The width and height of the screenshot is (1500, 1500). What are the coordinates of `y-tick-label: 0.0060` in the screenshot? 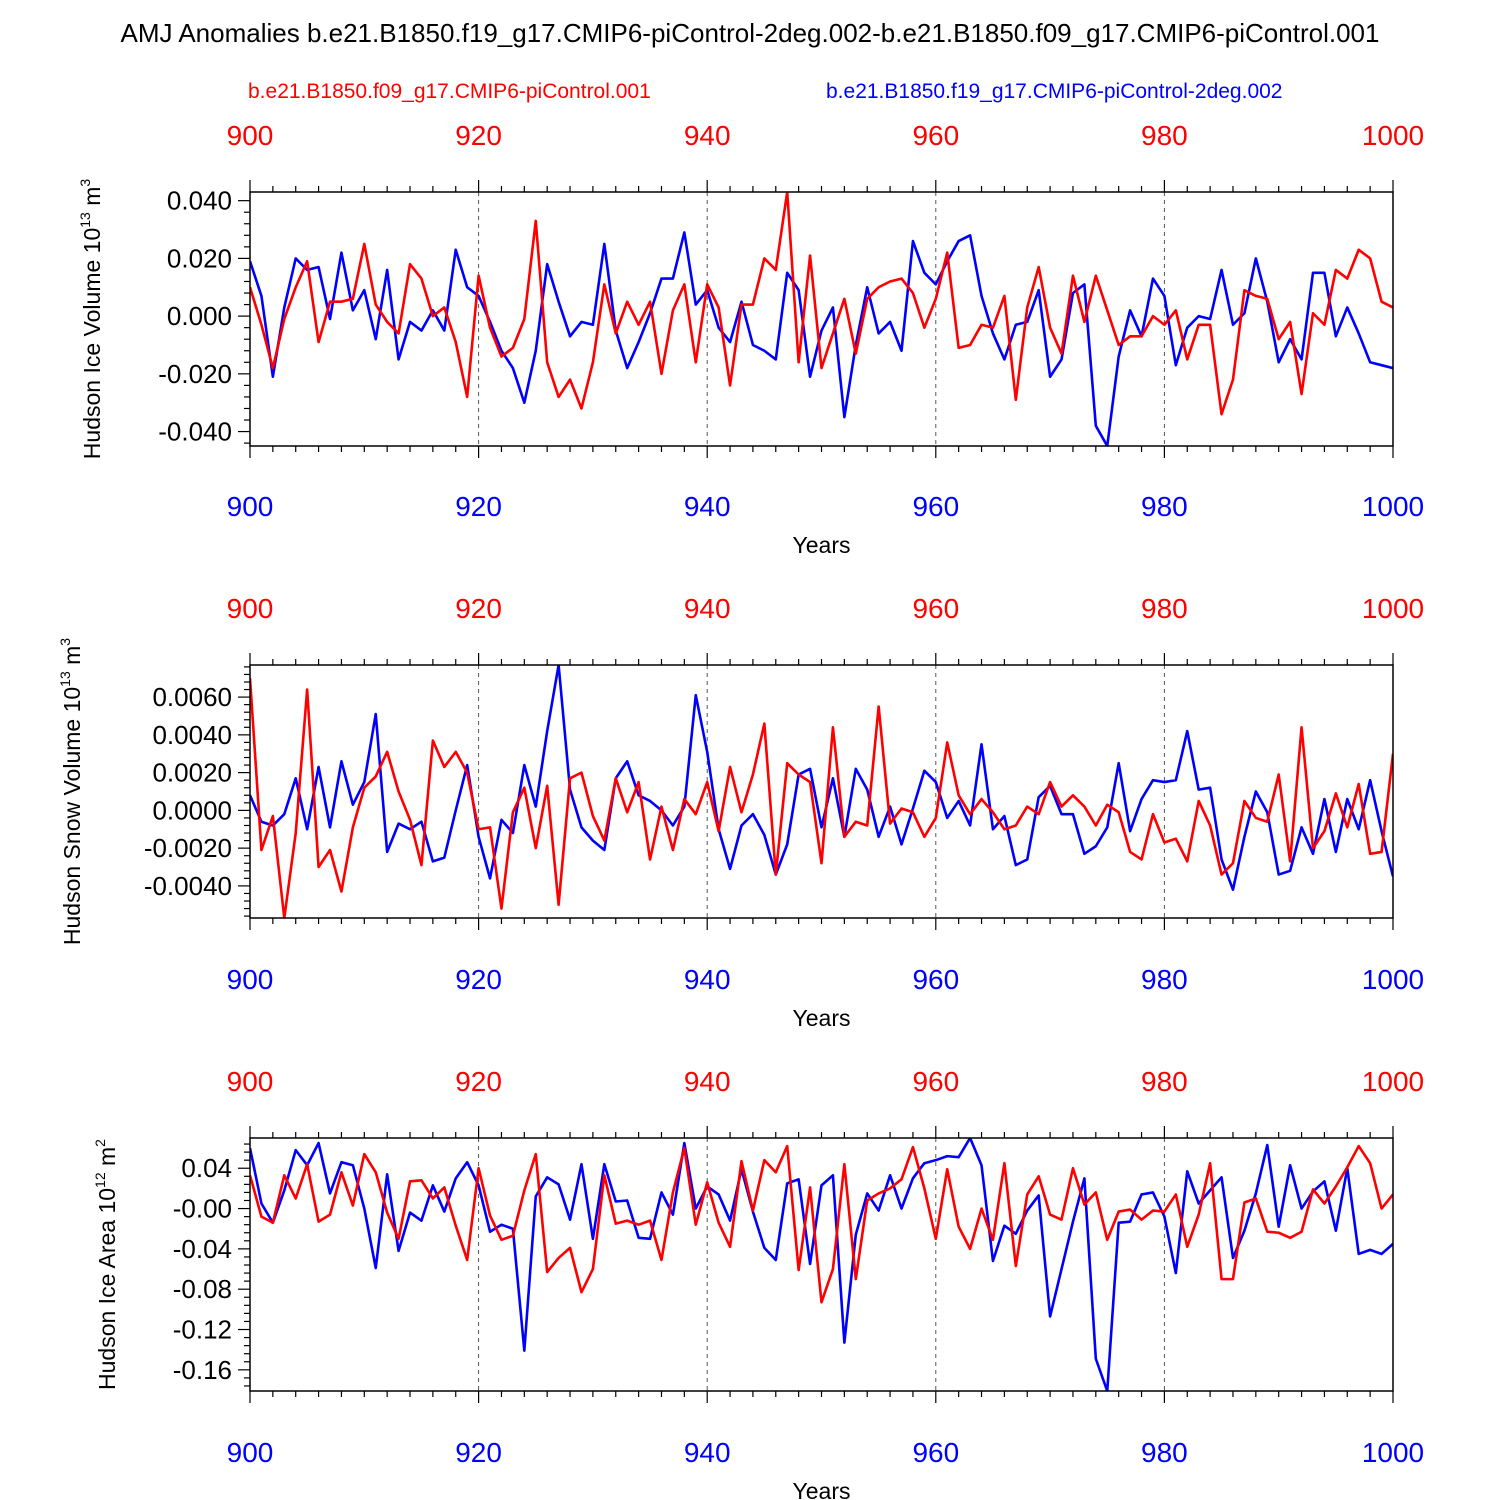 It's located at (192, 697).